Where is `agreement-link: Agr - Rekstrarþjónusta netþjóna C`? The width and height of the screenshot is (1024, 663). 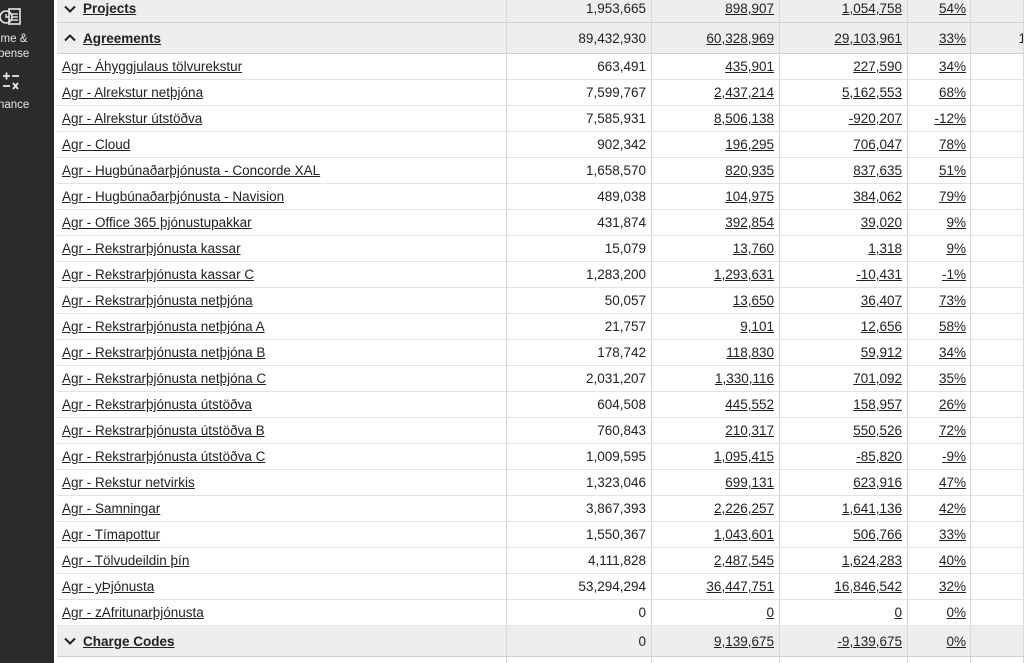
agreement-link: Agr - Rekstrarþjónusta netþjóna C is located at coordinates (164, 378).